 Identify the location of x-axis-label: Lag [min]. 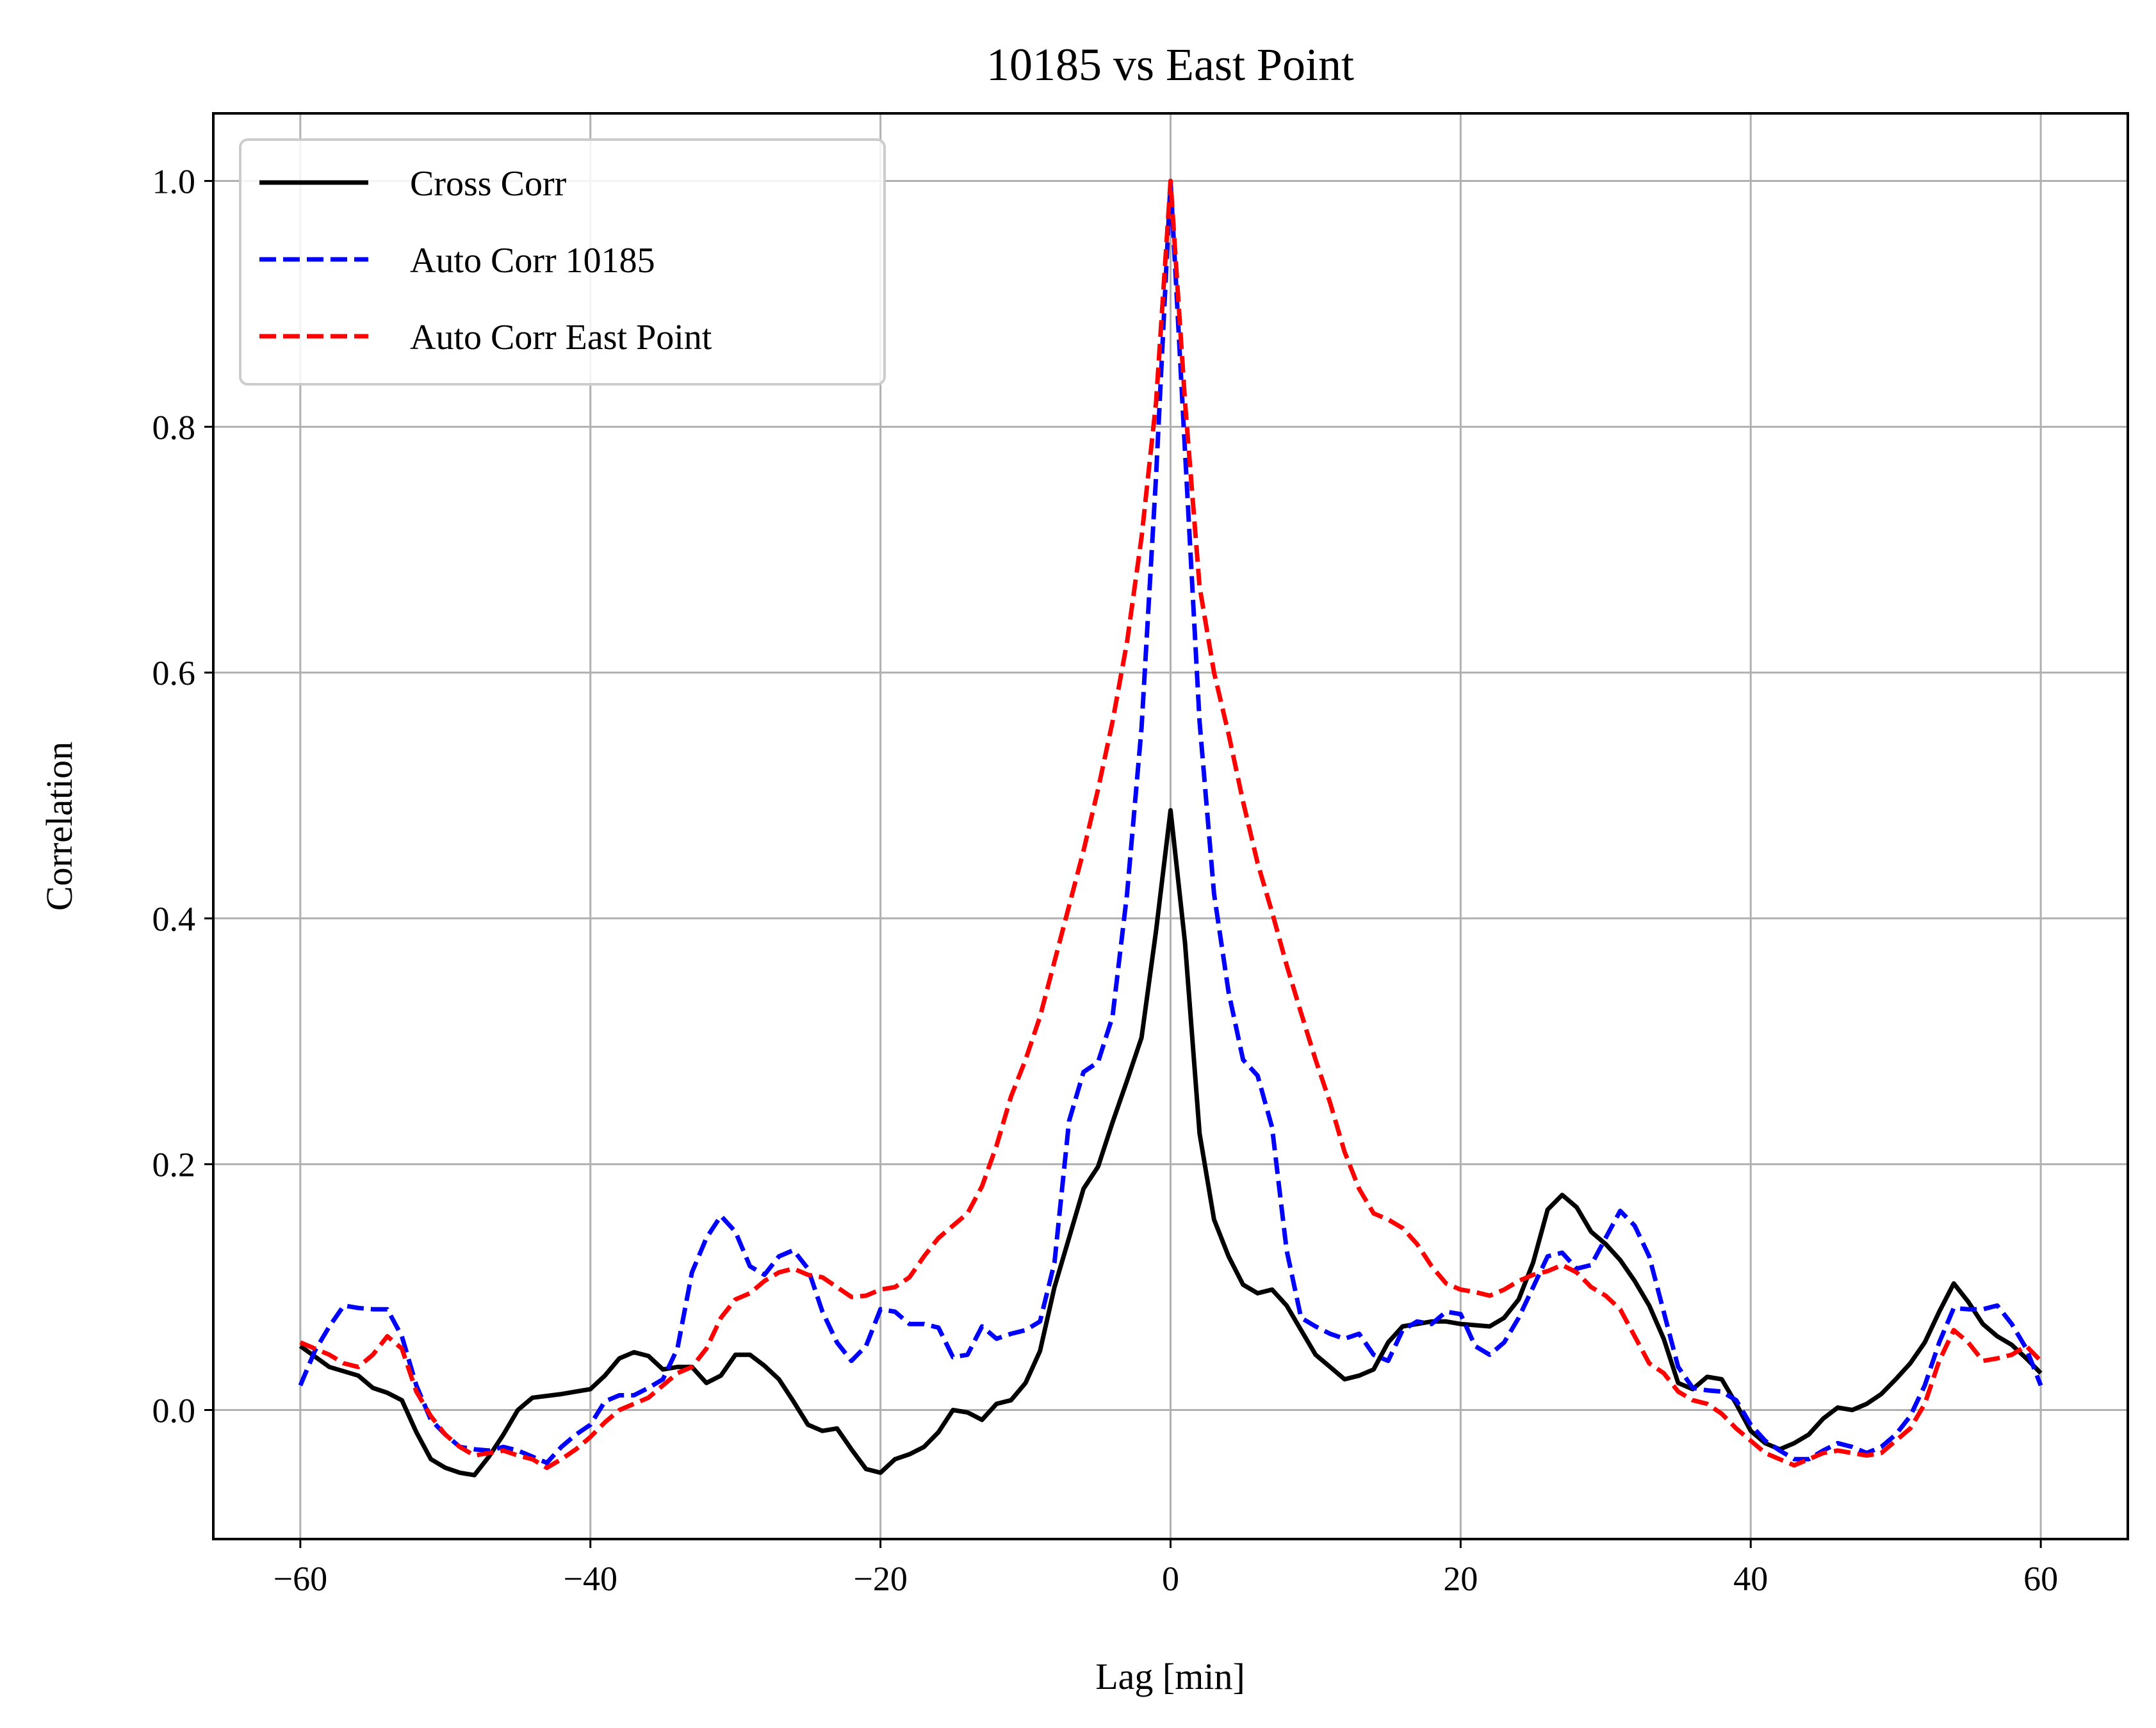
(1170, 1676).